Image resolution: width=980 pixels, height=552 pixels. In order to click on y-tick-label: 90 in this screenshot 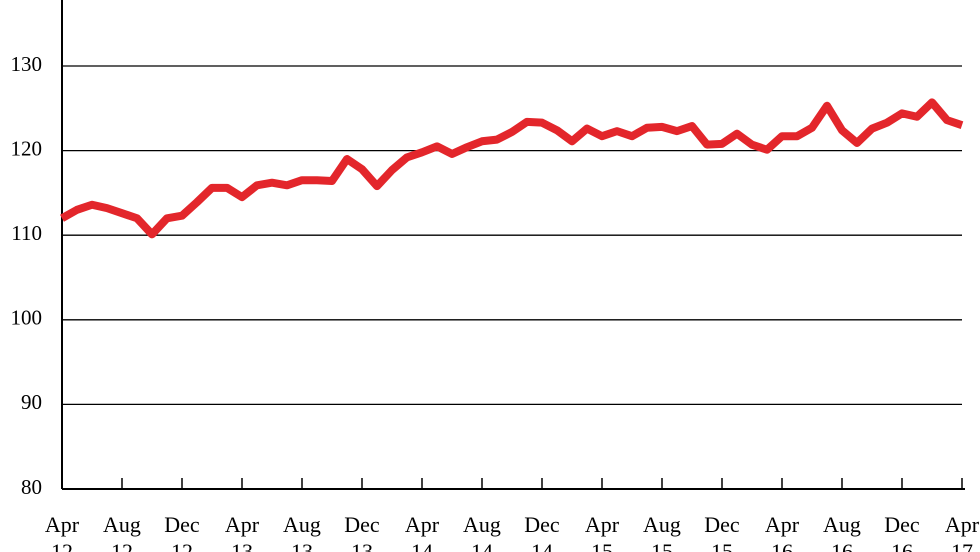, I will do `click(31, 402)`.